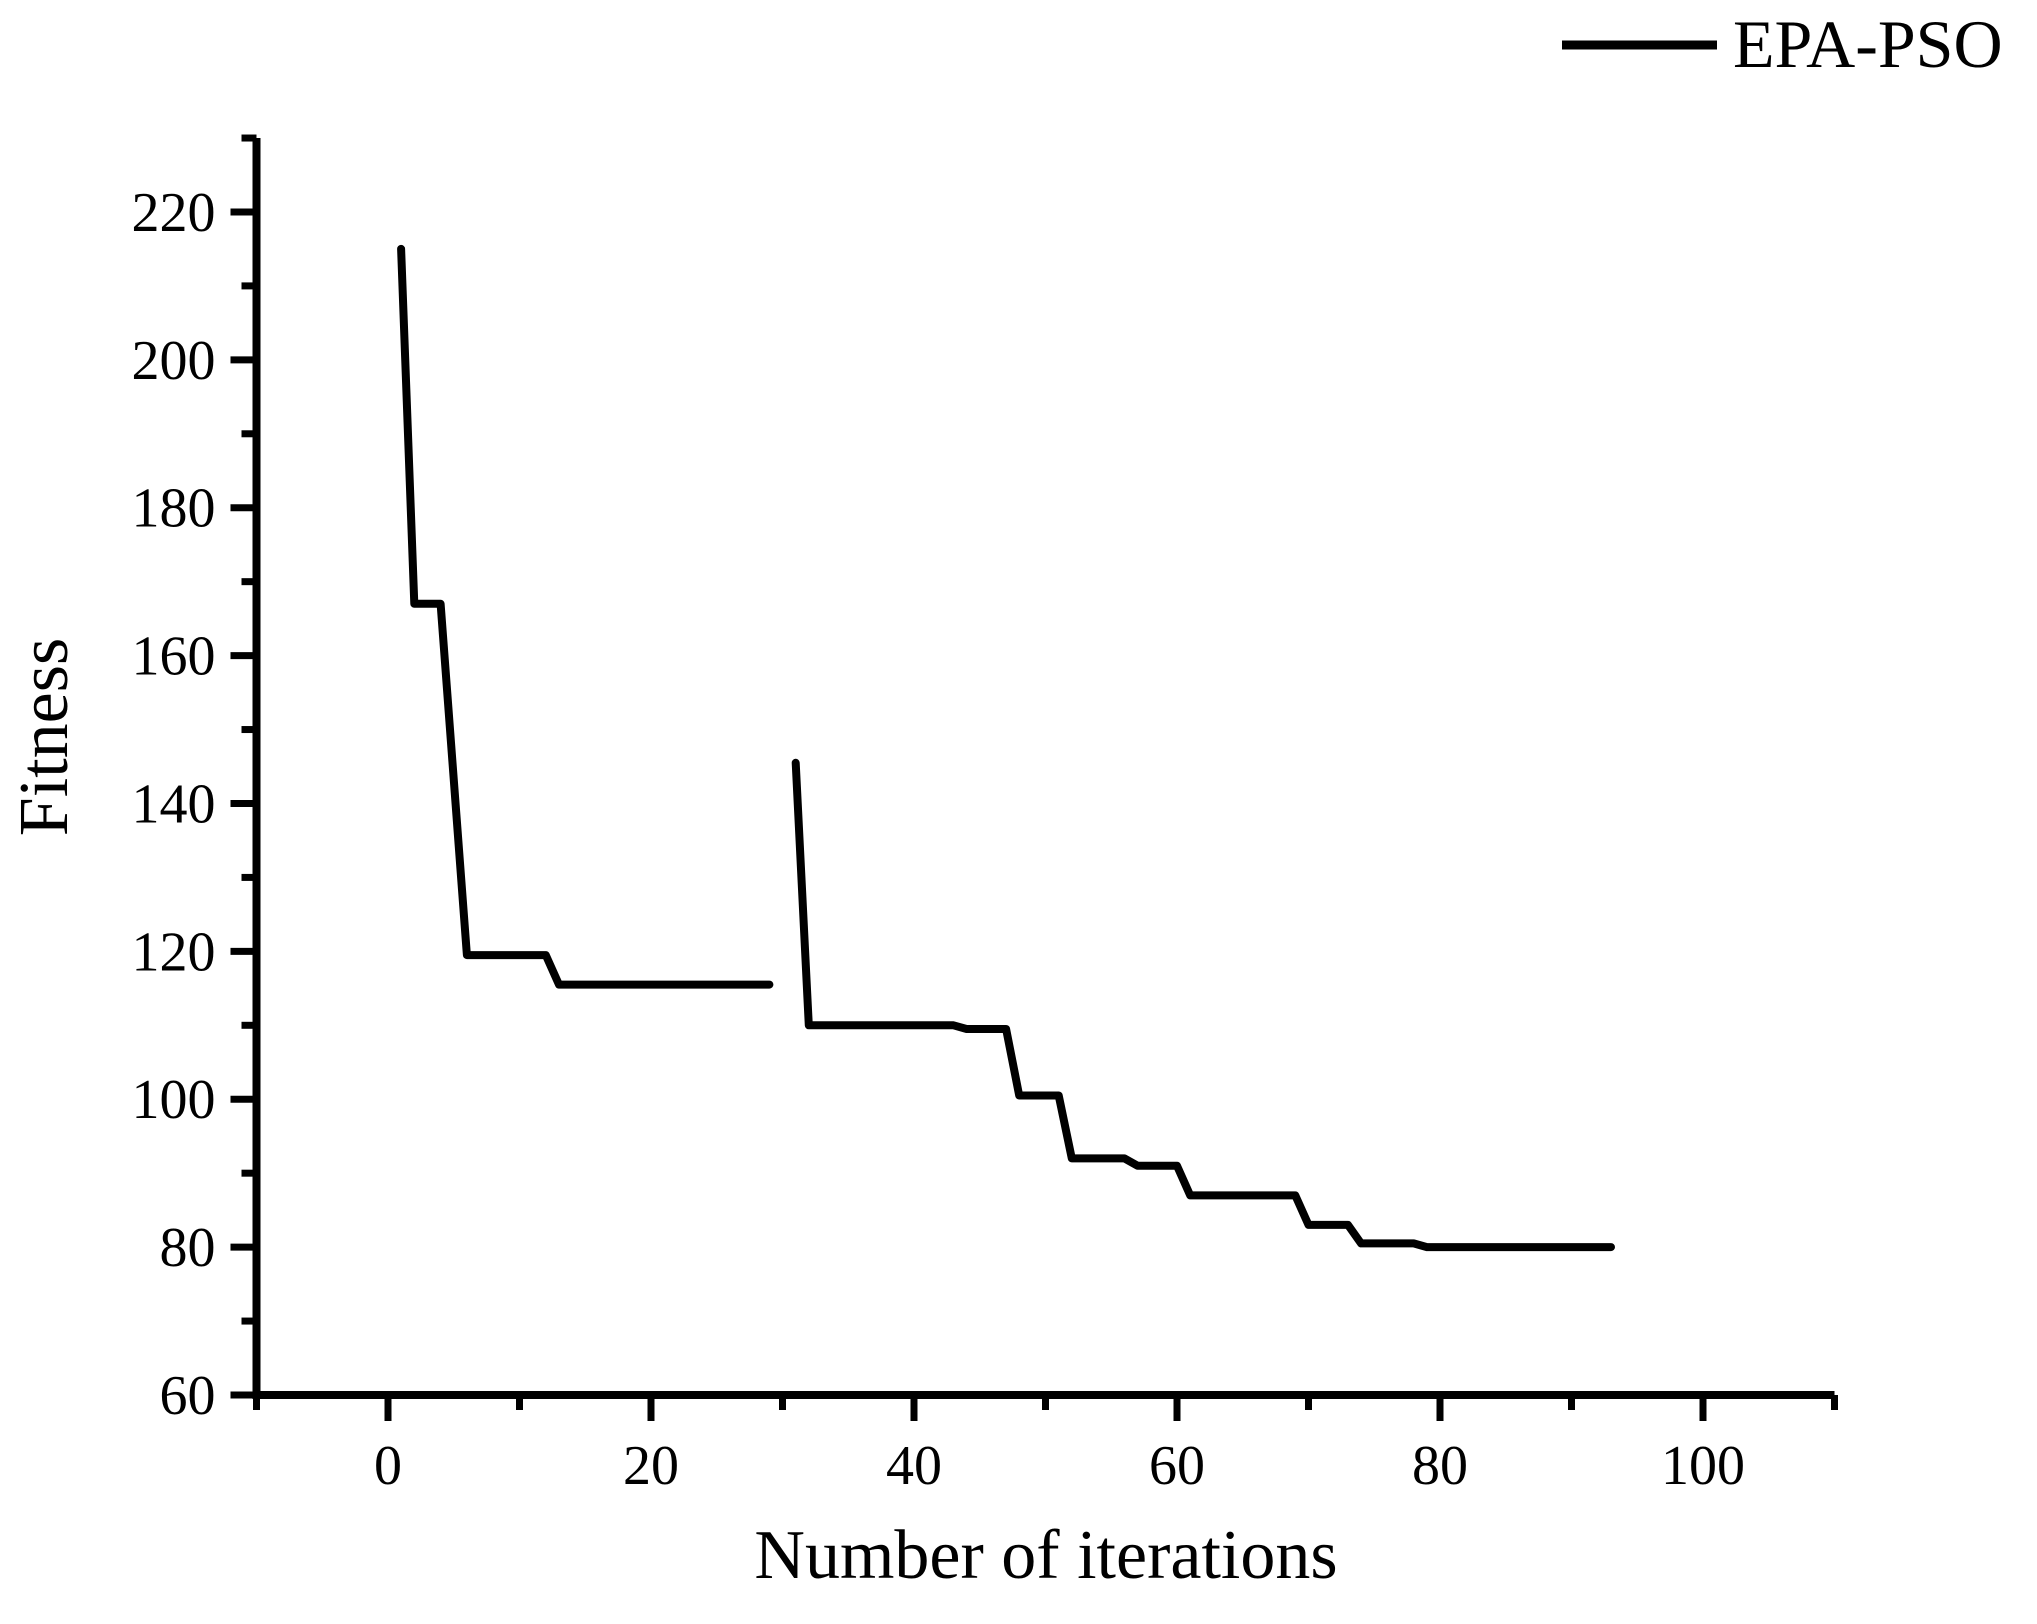  I want to click on y-tick-label: 140, so click(174, 804).